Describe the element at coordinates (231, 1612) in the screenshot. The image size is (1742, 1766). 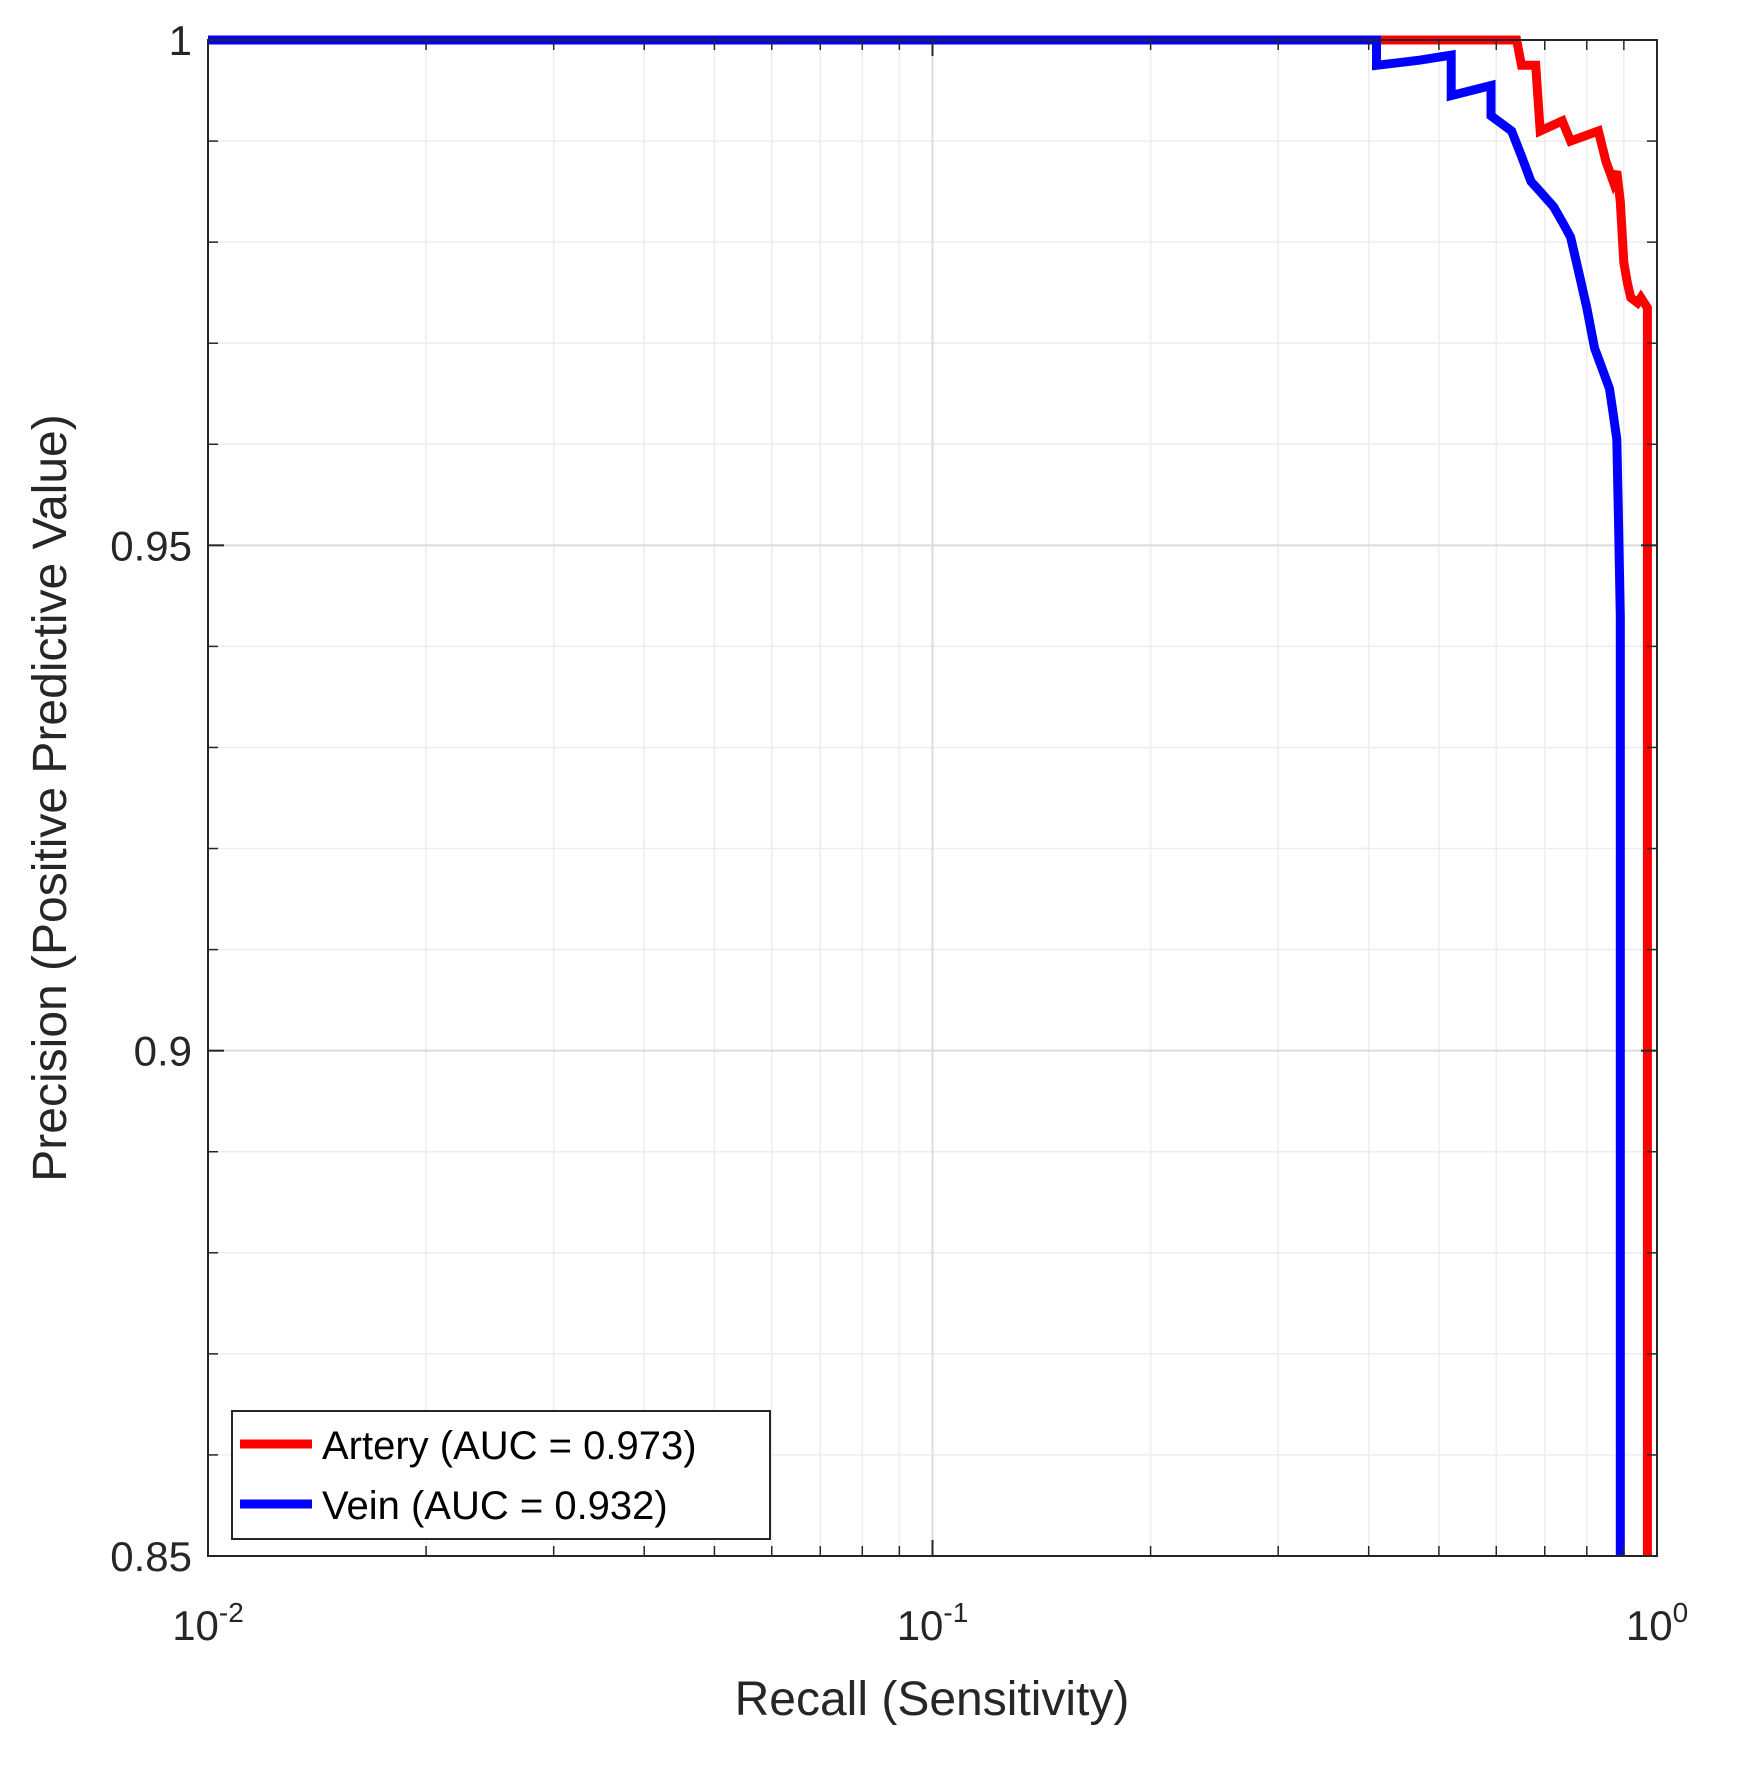
I see `x-tick-exponent: -2` at that location.